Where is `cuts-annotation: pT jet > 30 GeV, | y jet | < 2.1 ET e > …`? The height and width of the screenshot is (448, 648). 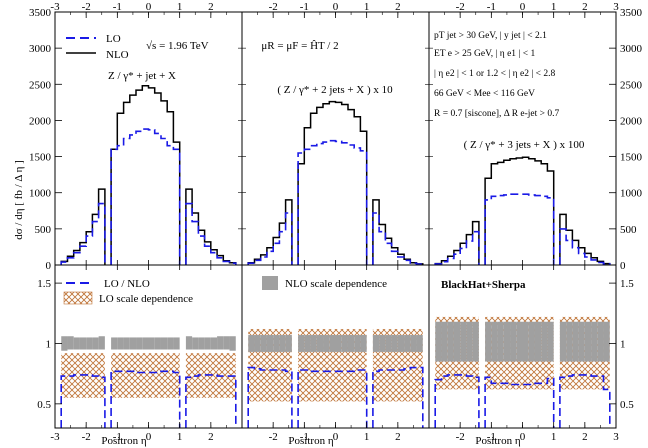
cuts-annotation: pT jet > 30 GeV, | y jet | < 2.1 ET e > … is located at coordinates (497, 75).